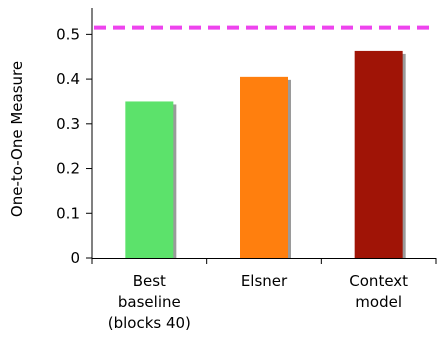 The height and width of the screenshot is (341, 444). Describe the element at coordinates (68, 213) in the screenshot. I see `y-tick-label: 0.1` at that location.